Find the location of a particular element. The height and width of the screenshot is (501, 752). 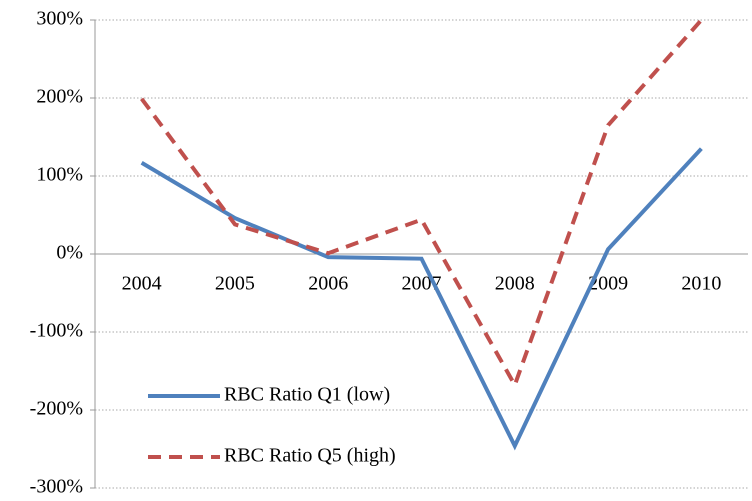

legend-label: RBC Ratio Q1 (low) is located at coordinates (307, 395).